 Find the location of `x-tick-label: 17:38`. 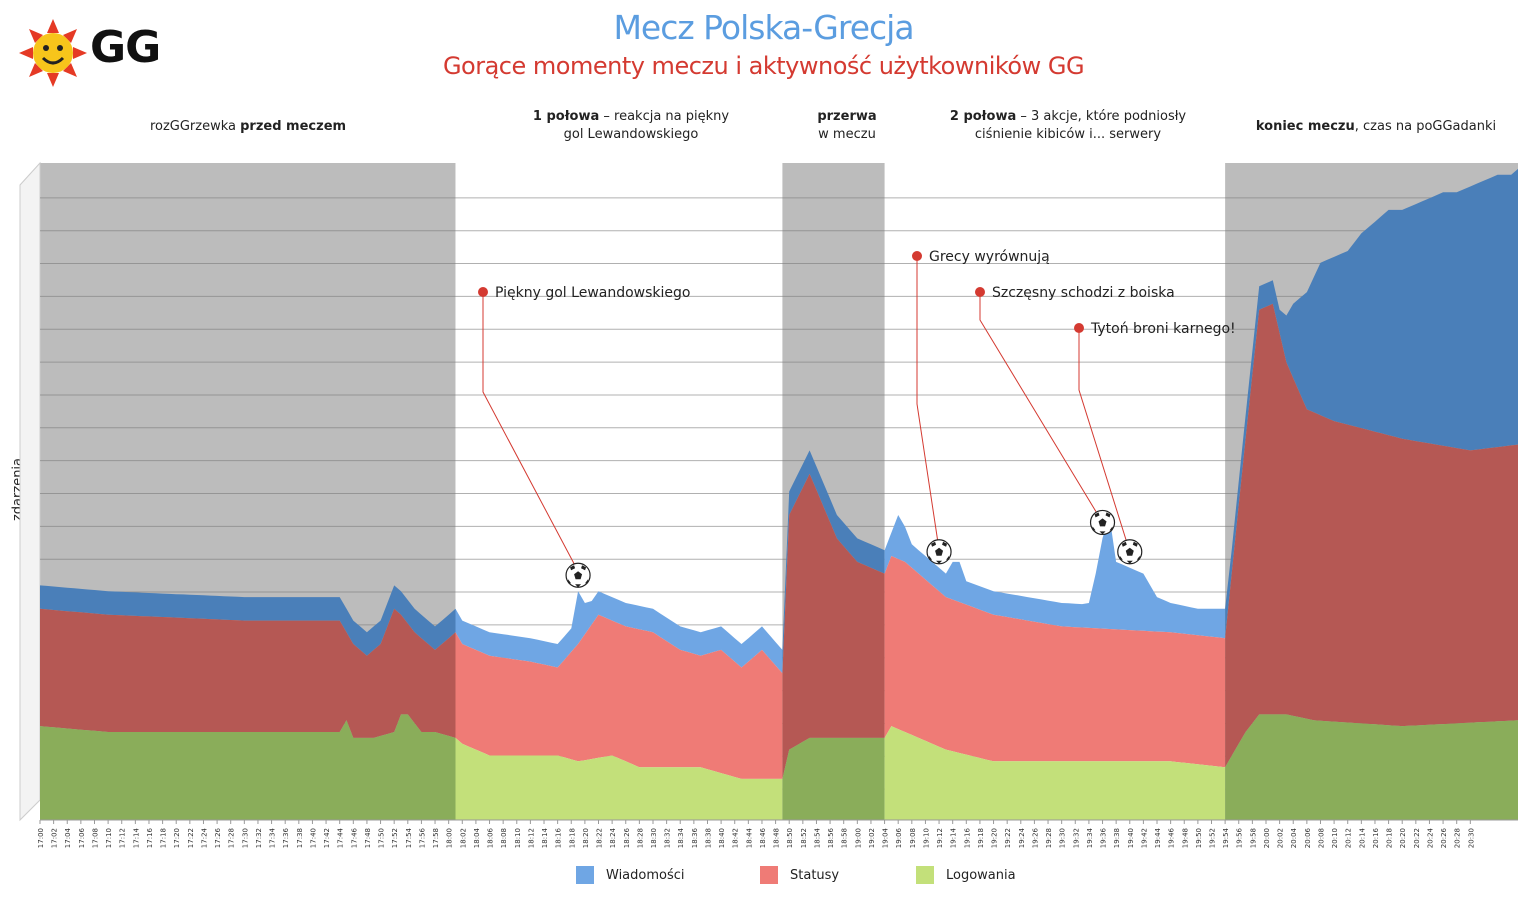

x-tick-label: 17:38 is located at coordinates (300, 838).